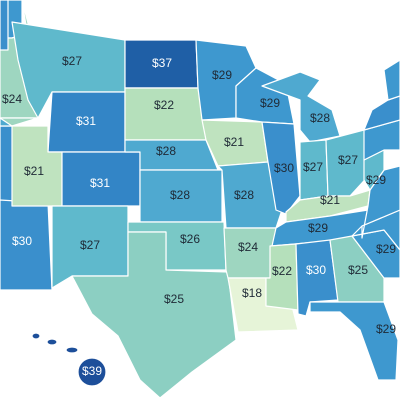  I want to click on state-value-label-ky: $21, so click(330, 200).